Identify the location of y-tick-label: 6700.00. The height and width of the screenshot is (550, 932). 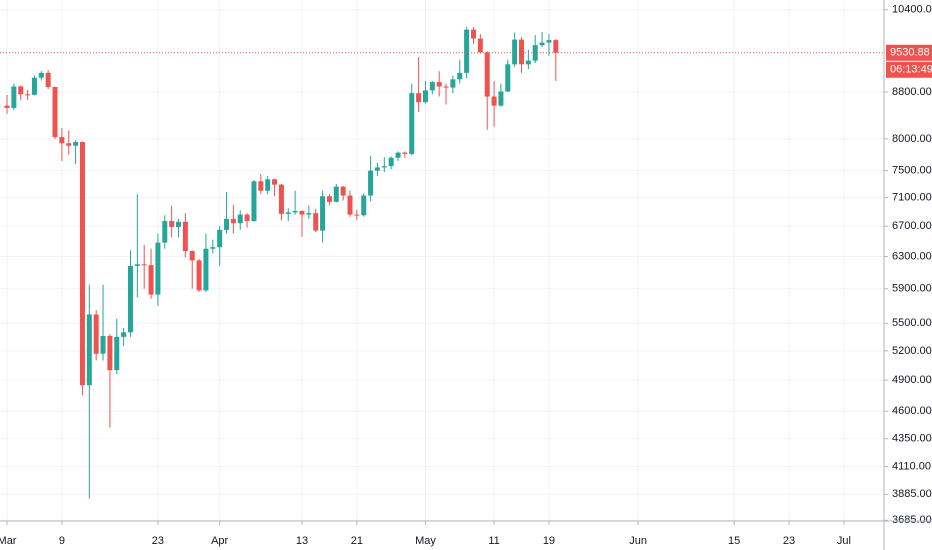
(912, 226).